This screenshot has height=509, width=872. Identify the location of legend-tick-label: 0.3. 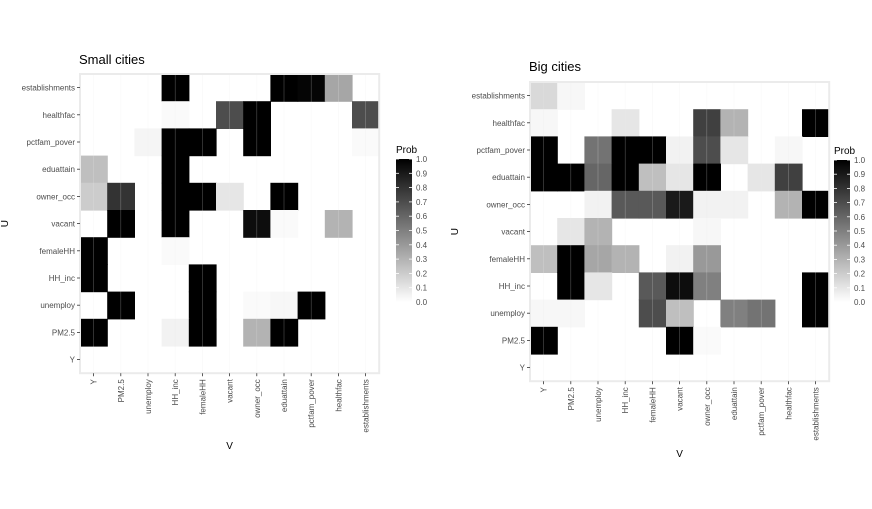
(860, 259).